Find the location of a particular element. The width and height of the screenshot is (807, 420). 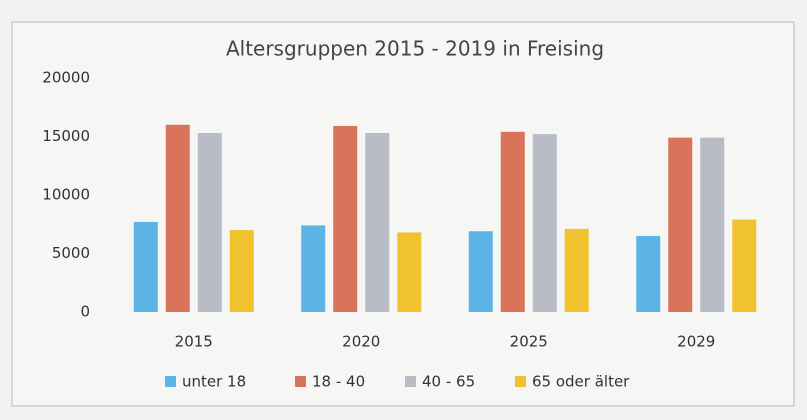

y-tick-label: 0 is located at coordinates (85, 312).